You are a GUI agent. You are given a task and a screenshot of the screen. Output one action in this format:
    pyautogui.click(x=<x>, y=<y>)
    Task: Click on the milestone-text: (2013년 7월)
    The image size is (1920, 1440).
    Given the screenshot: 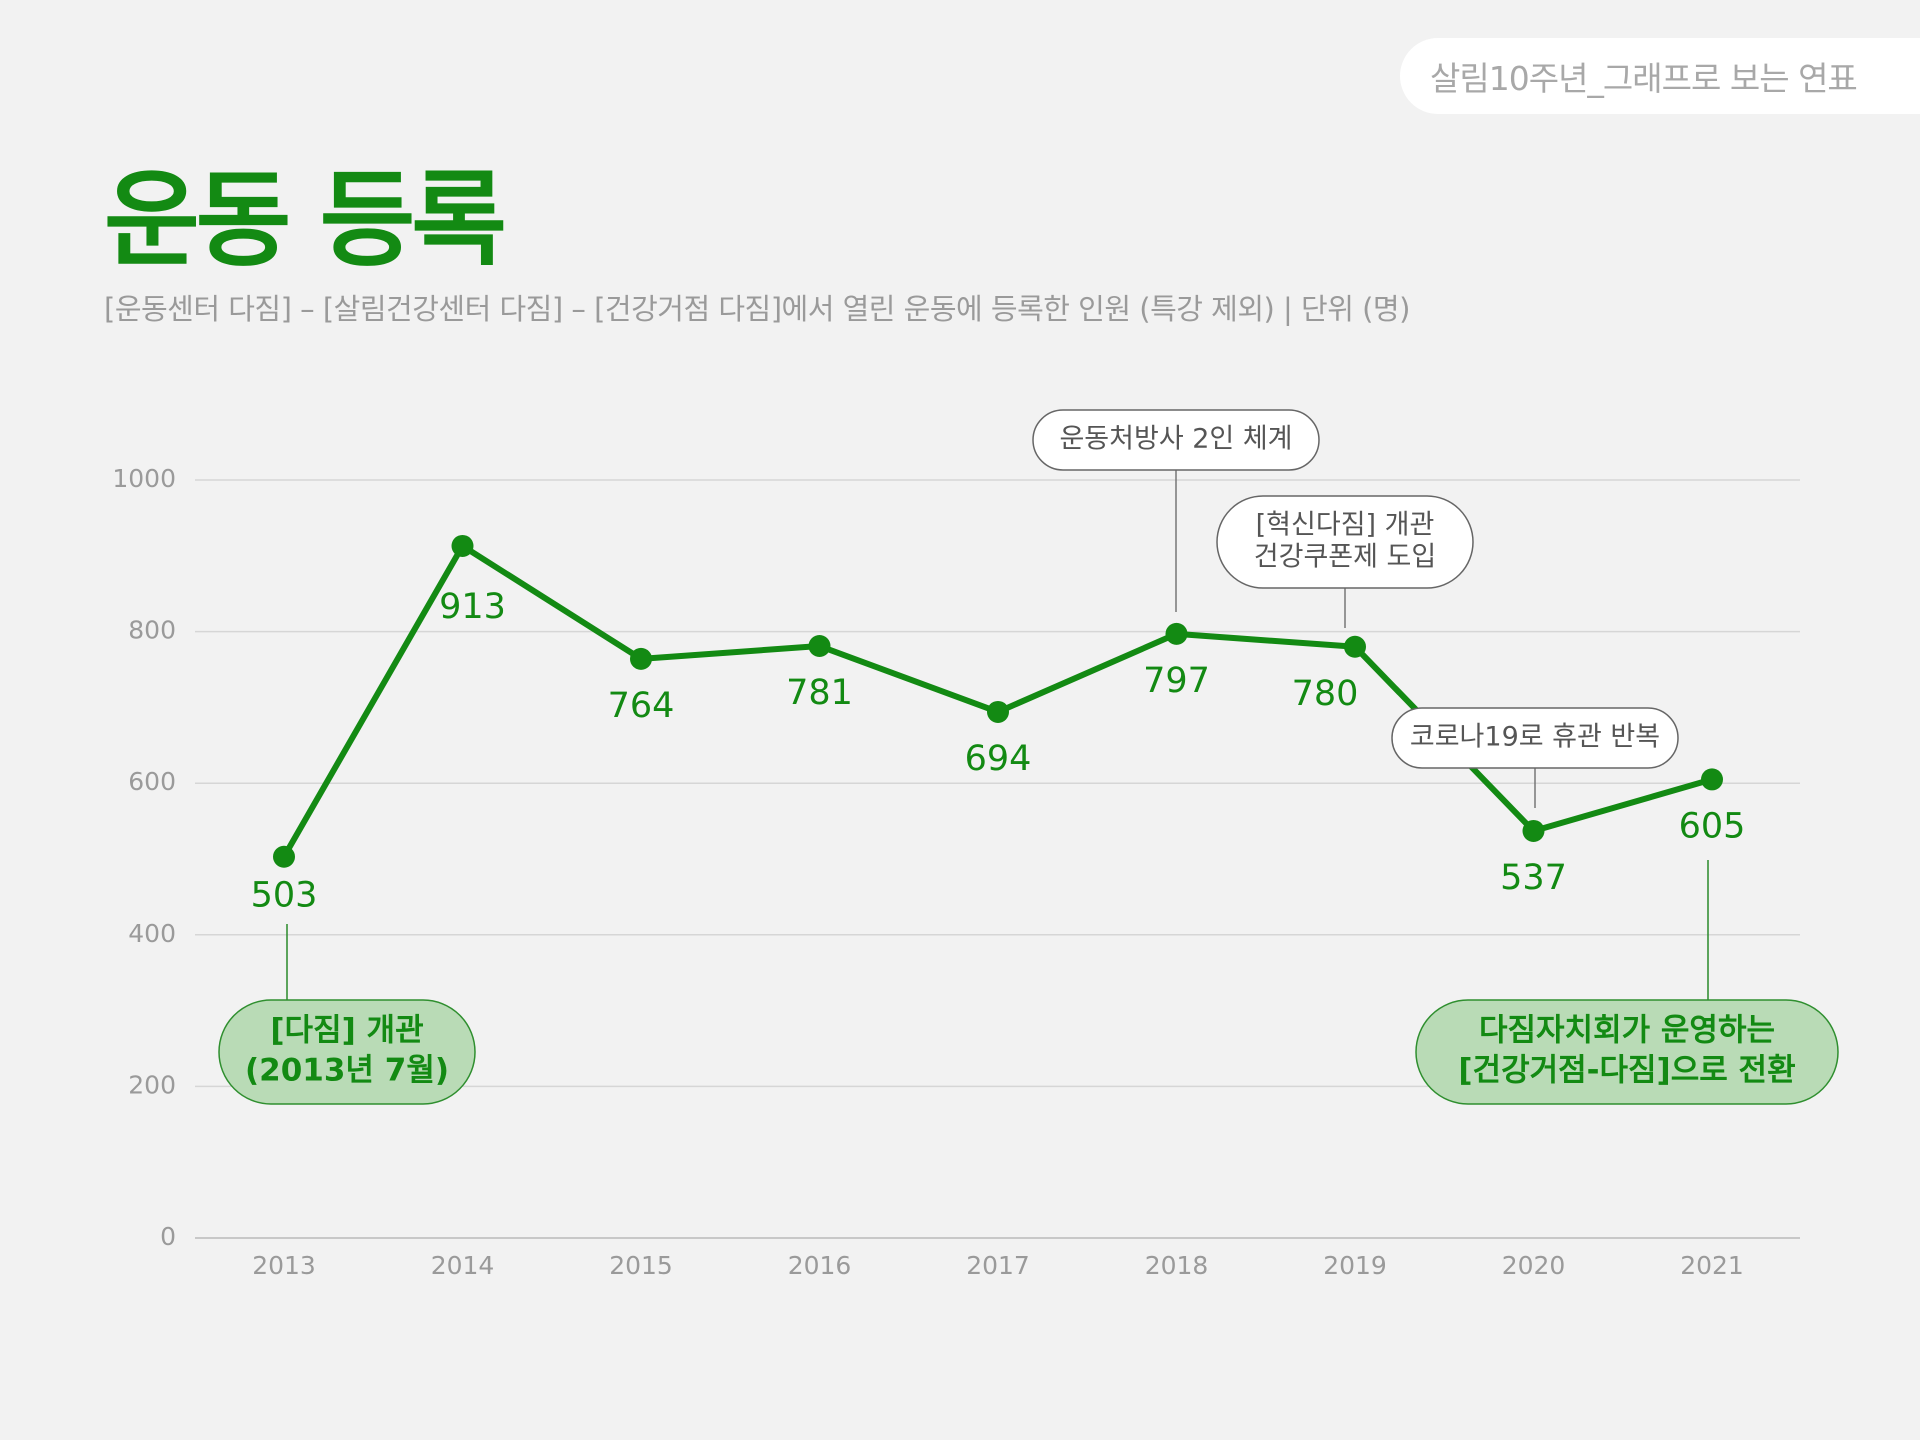 What is the action you would take?
    pyautogui.click(x=347, y=1071)
    